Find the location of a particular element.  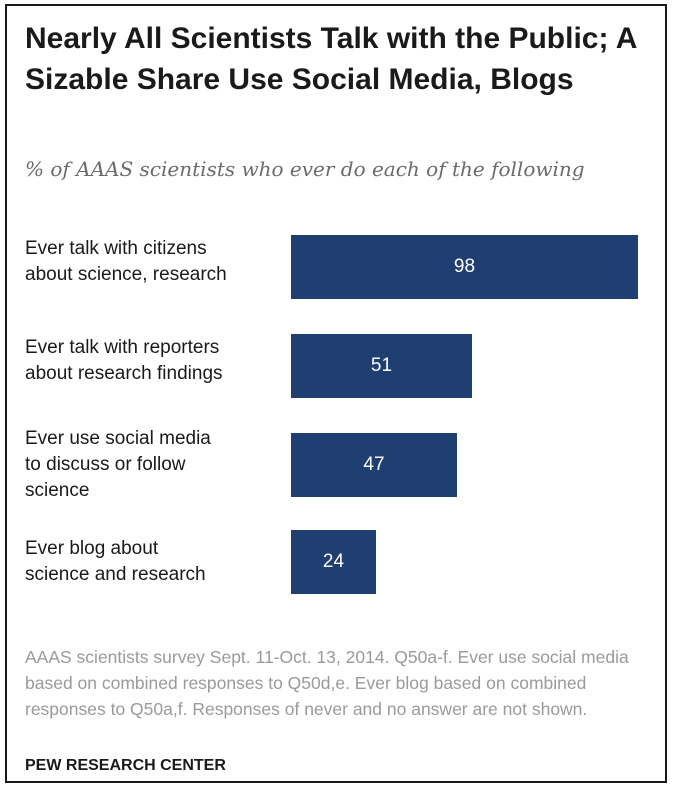

bar-value-label: 98 is located at coordinates (464, 266).